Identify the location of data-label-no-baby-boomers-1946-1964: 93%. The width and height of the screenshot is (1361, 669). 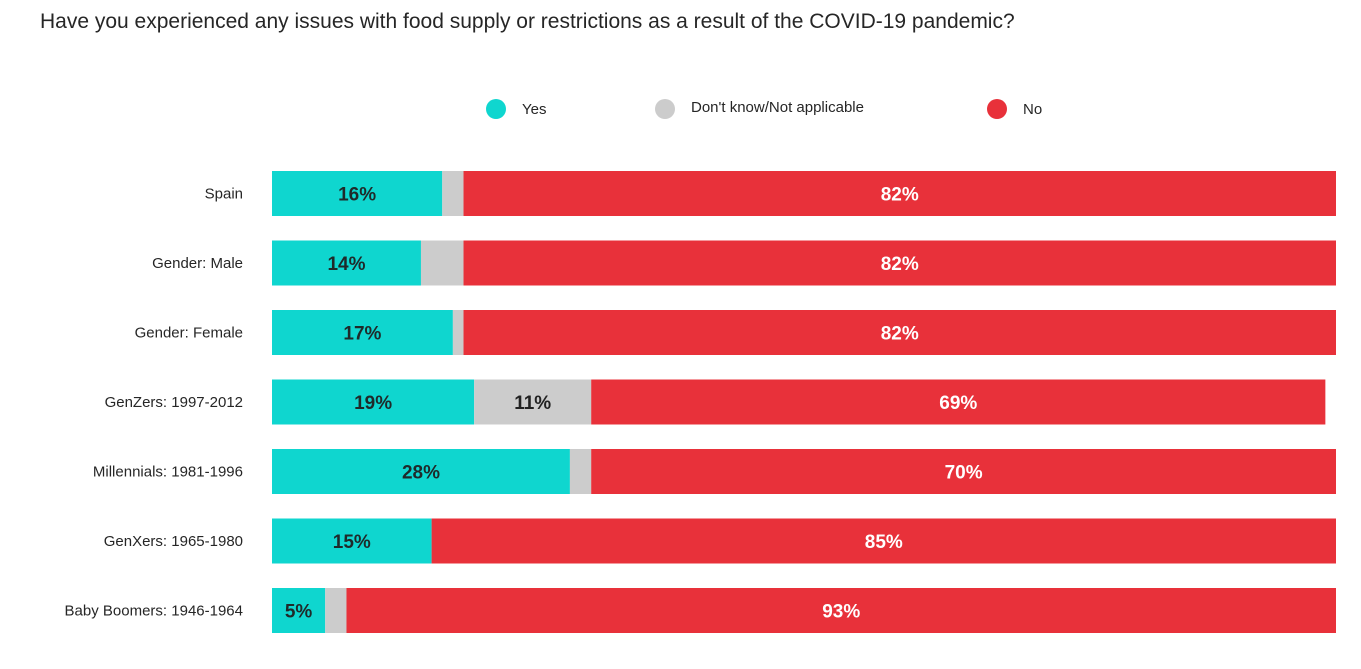
(841, 612).